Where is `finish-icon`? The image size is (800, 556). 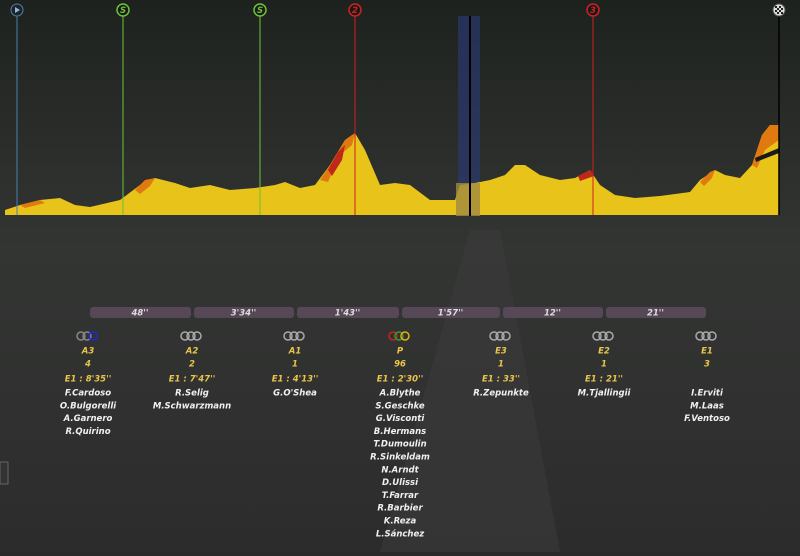 finish-icon is located at coordinates (779, 10).